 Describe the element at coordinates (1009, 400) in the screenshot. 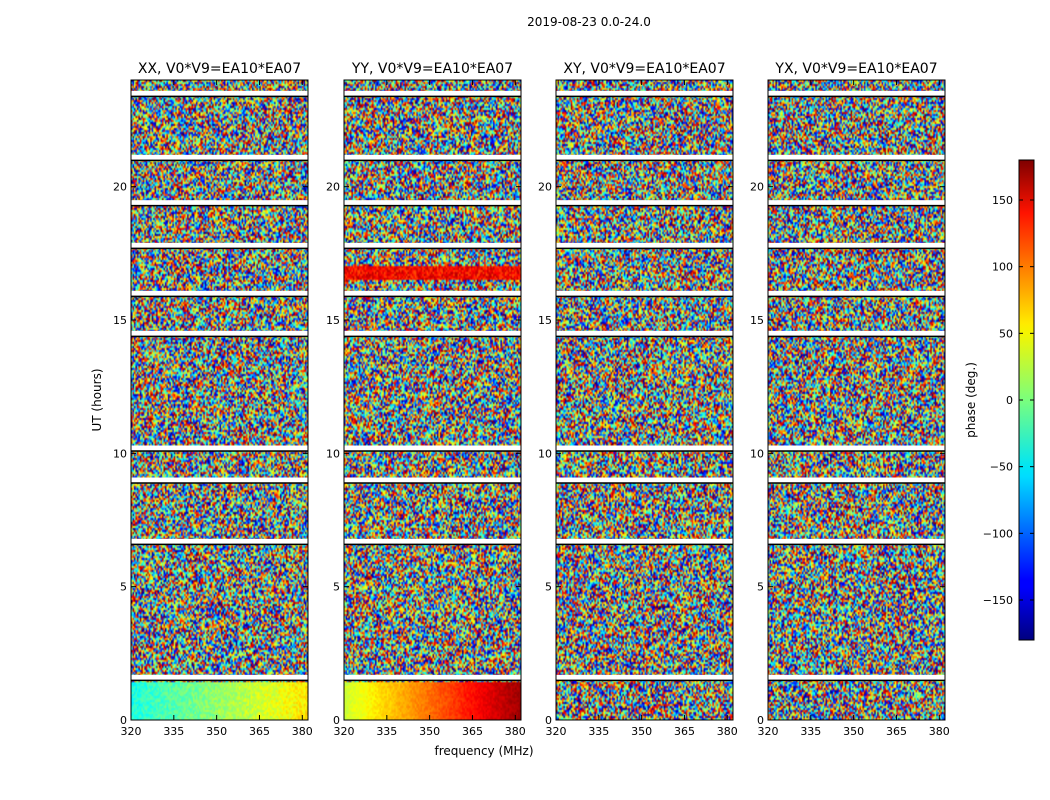

I see `colorbar-tick-label: 0` at that location.